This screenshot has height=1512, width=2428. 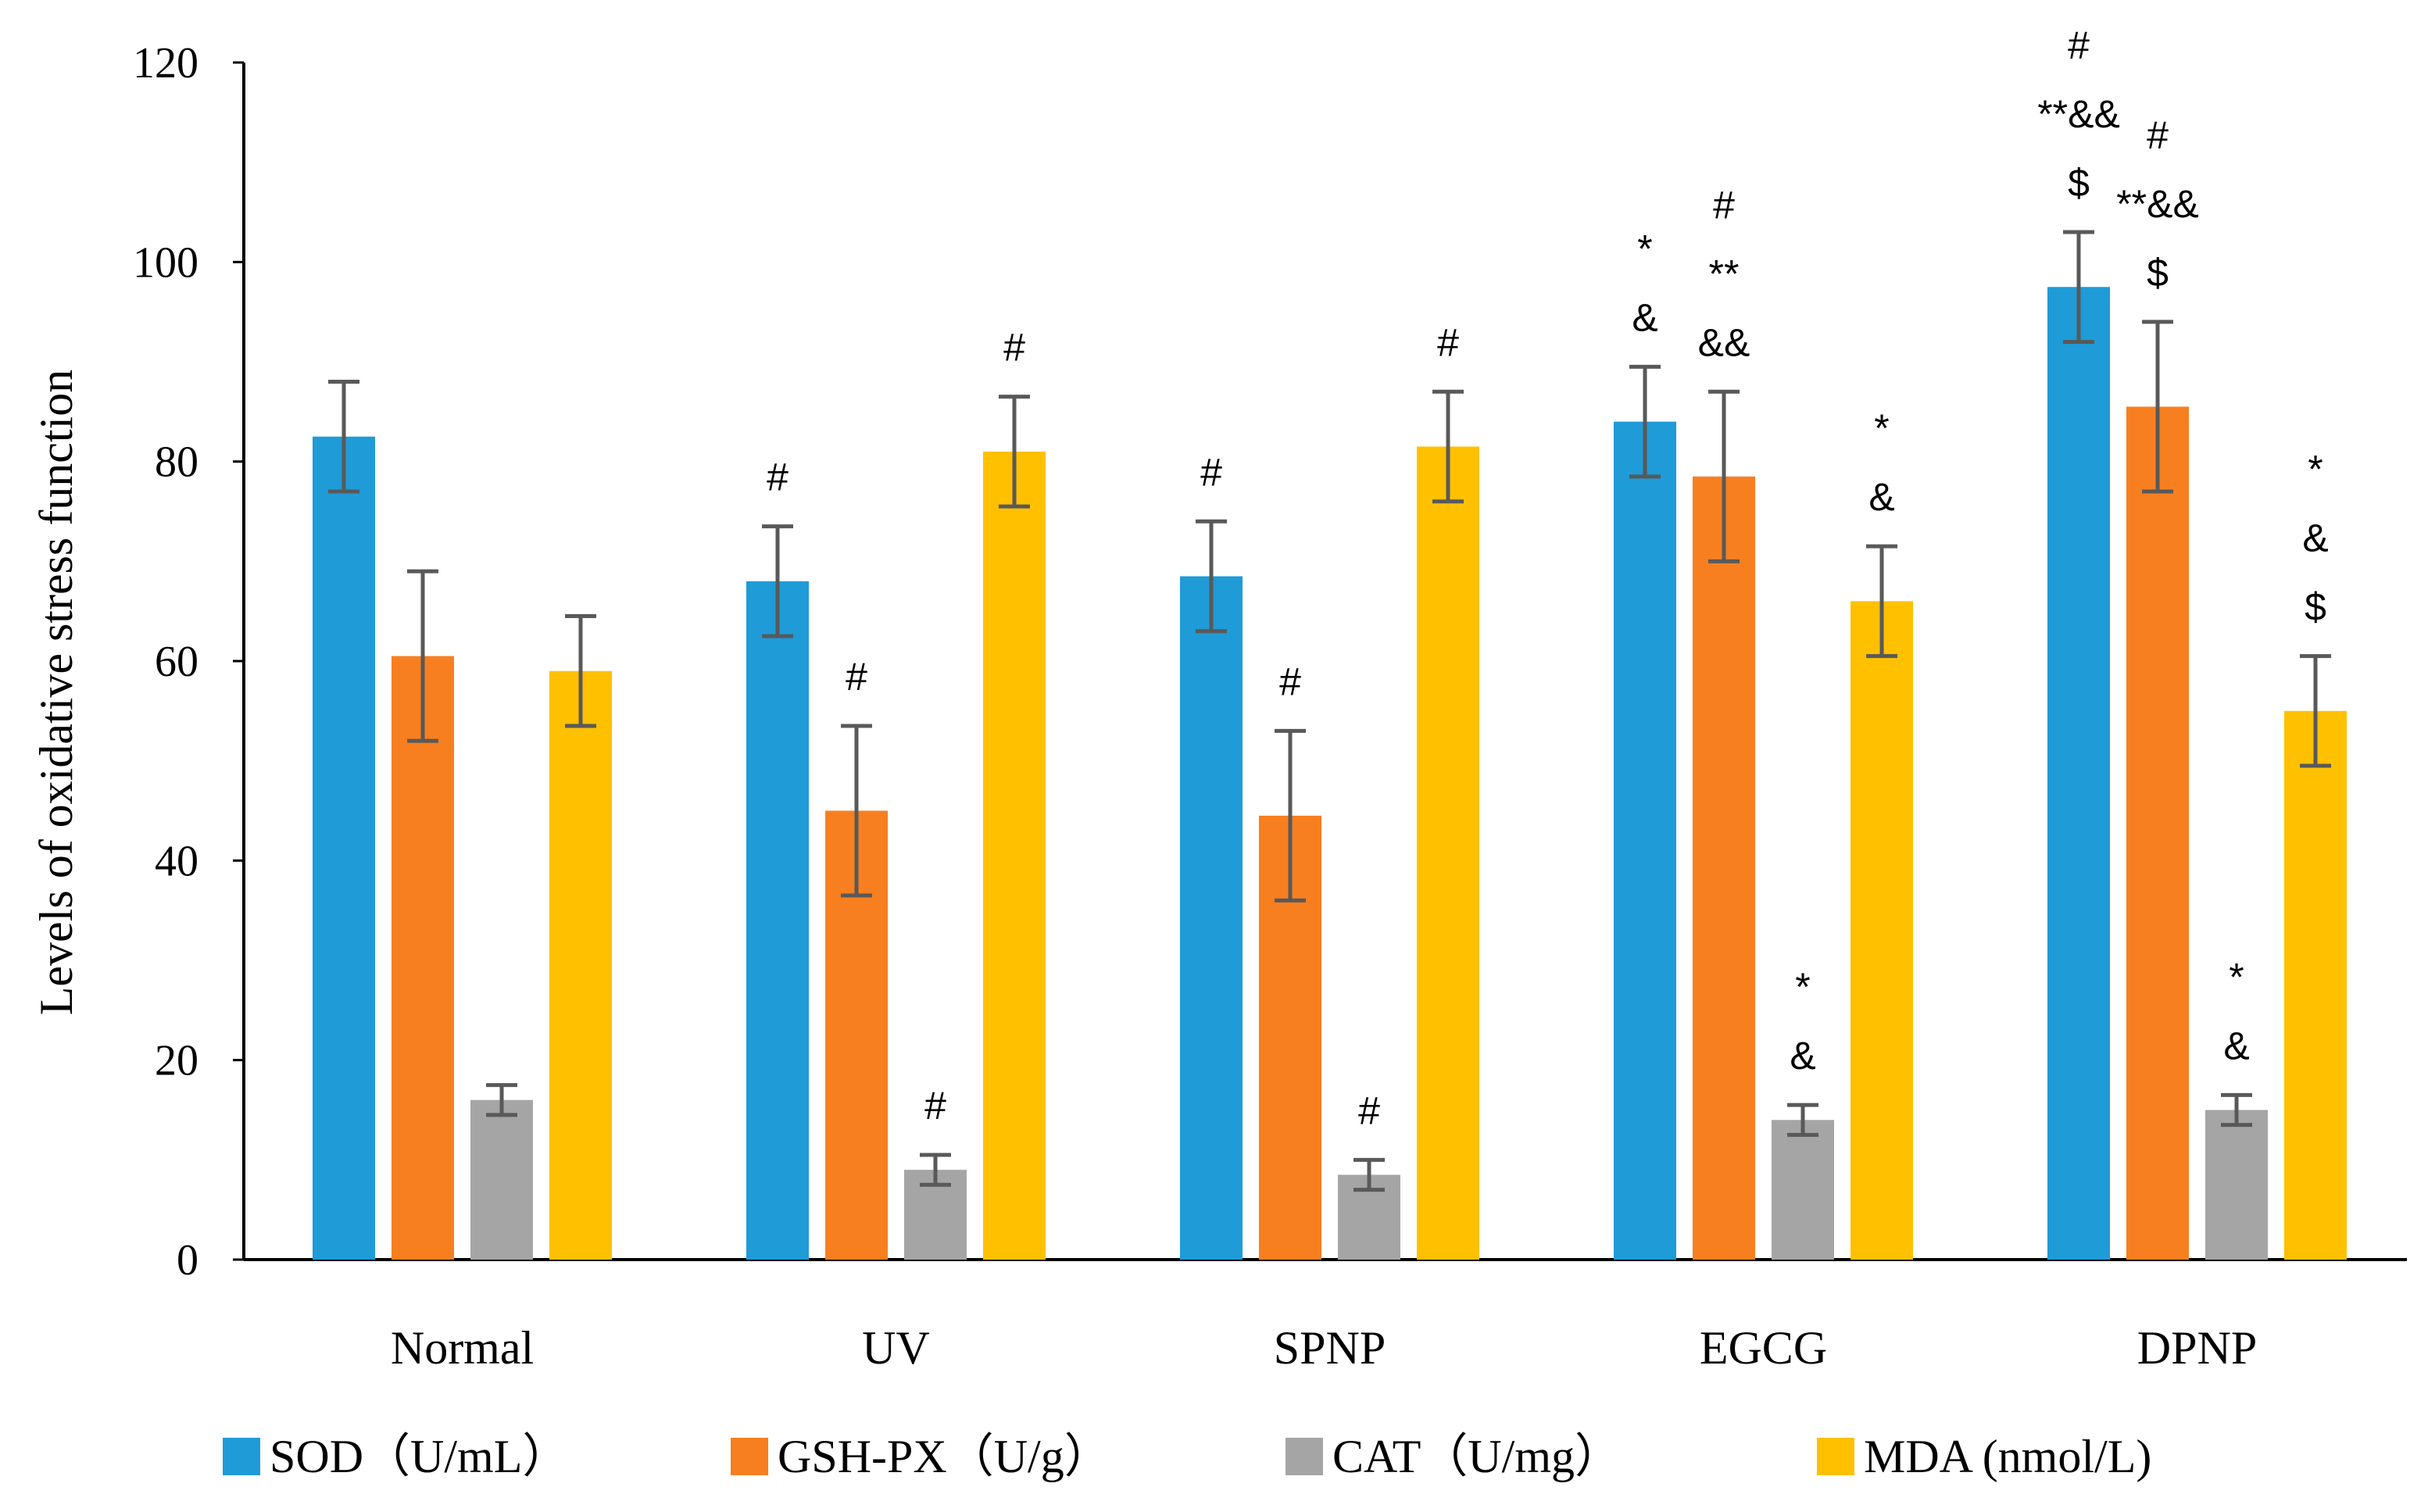 I want to click on legend-label: SOD（U/mL）, so click(x=419, y=1456).